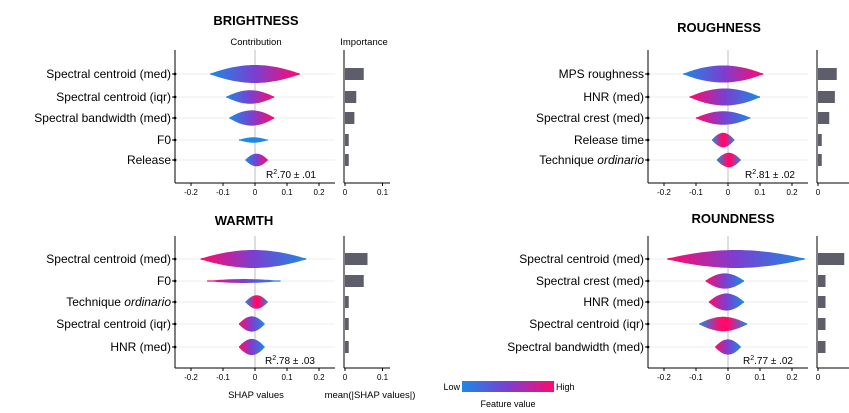  What do you see at coordinates (732, 218) in the screenshot?
I see `panel-title: ROUNDNESS` at bounding box center [732, 218].